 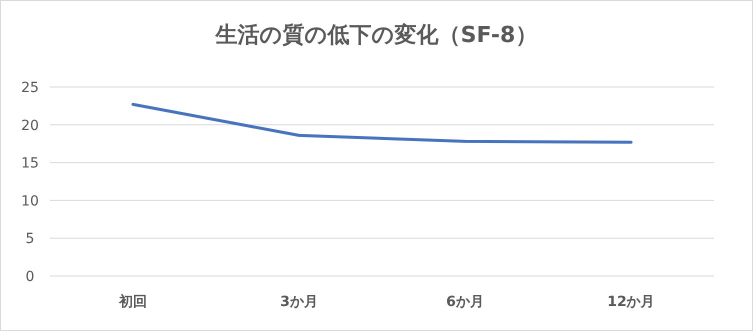 I want to click on y-tick-label: 20, so click(x=30, y=126).